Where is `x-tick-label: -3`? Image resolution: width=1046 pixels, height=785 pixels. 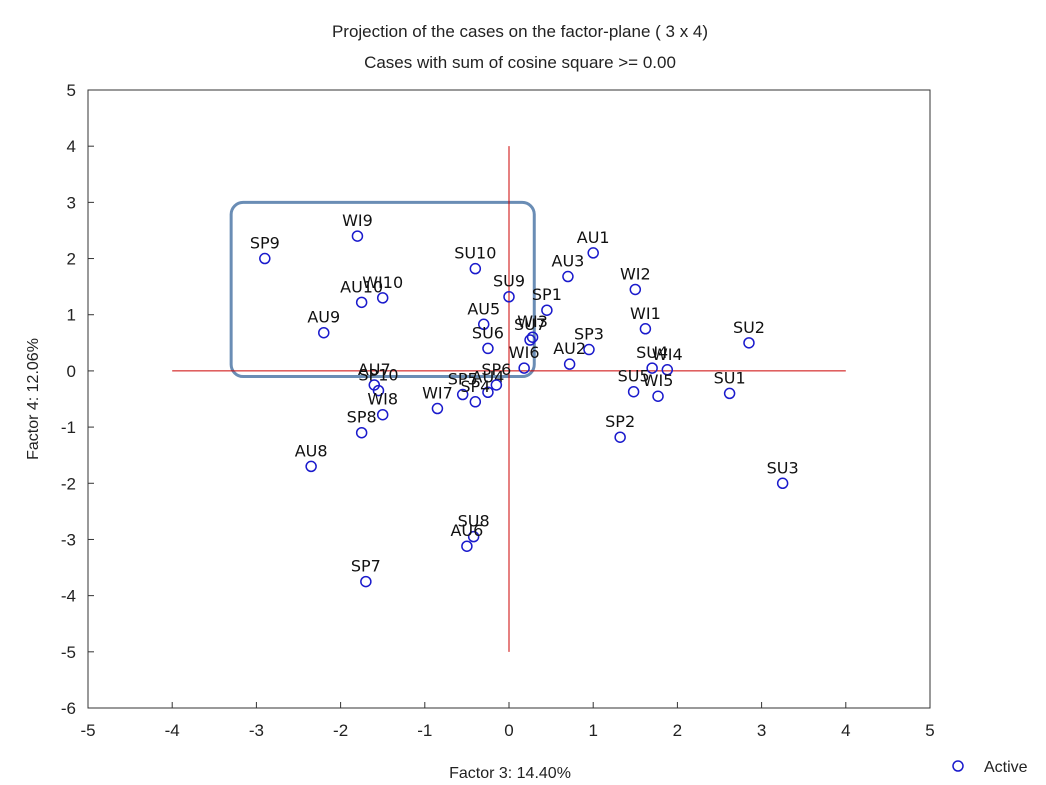
x-tick-label: -3 is located at coordinates (256, 730).